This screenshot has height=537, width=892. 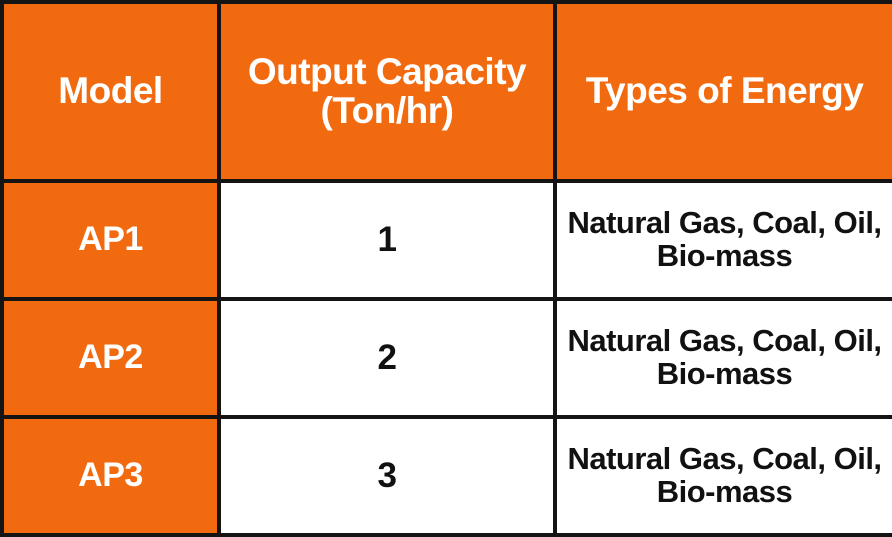 What do you see at coordinates (110, 240) in the screenshot?
I see `model-cell: AP1` at bounding box center [110, 240].